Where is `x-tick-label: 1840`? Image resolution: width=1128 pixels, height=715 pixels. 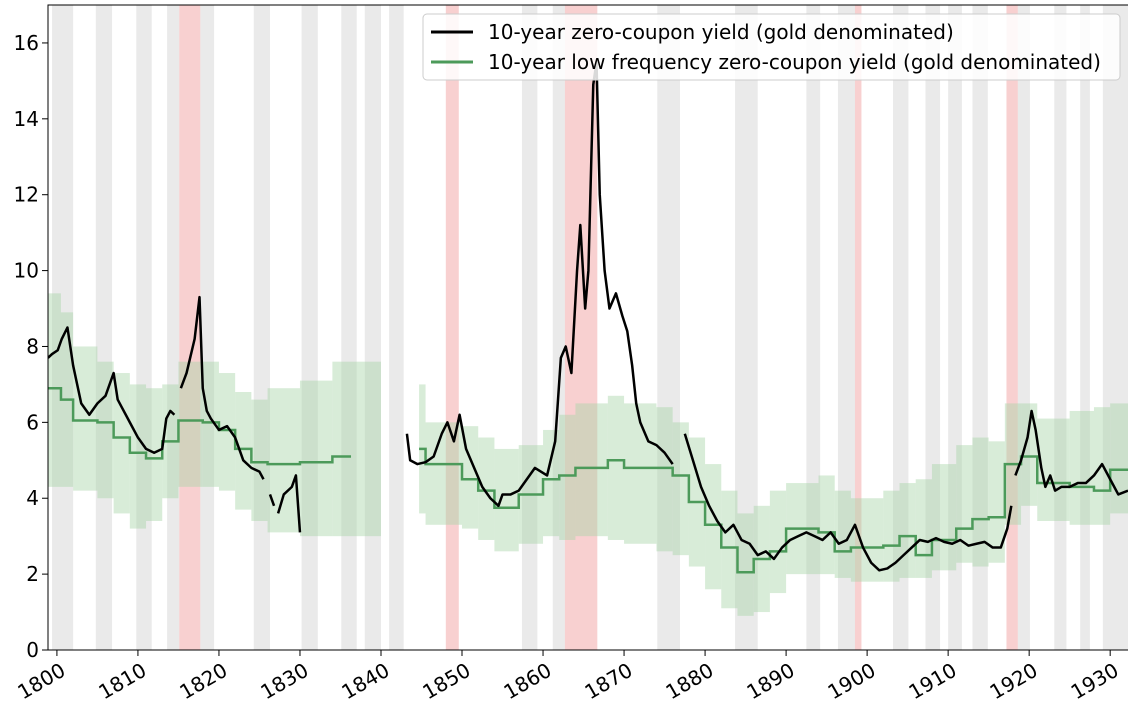 x-tick-label: 1840 is located at coordinates (365, 681).